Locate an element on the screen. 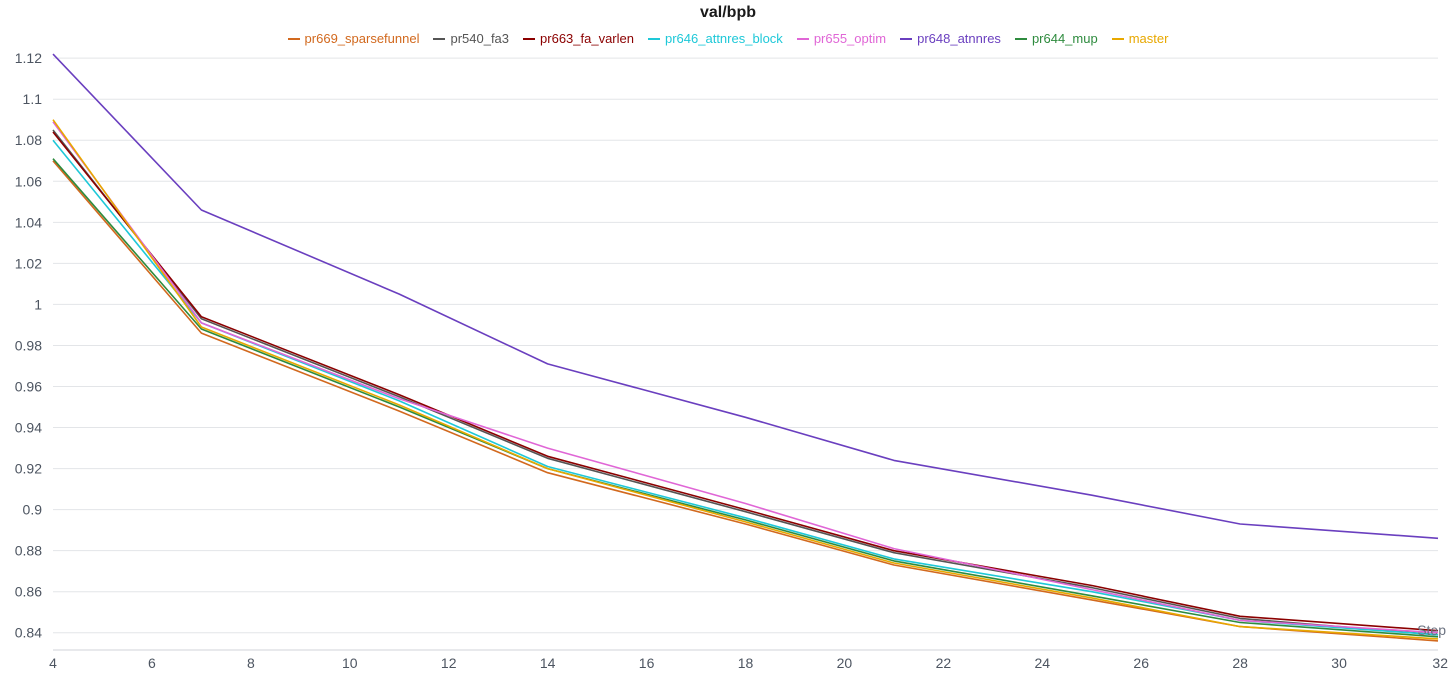  y-tick-label: 0.86 is located at coordinates (28, 592).